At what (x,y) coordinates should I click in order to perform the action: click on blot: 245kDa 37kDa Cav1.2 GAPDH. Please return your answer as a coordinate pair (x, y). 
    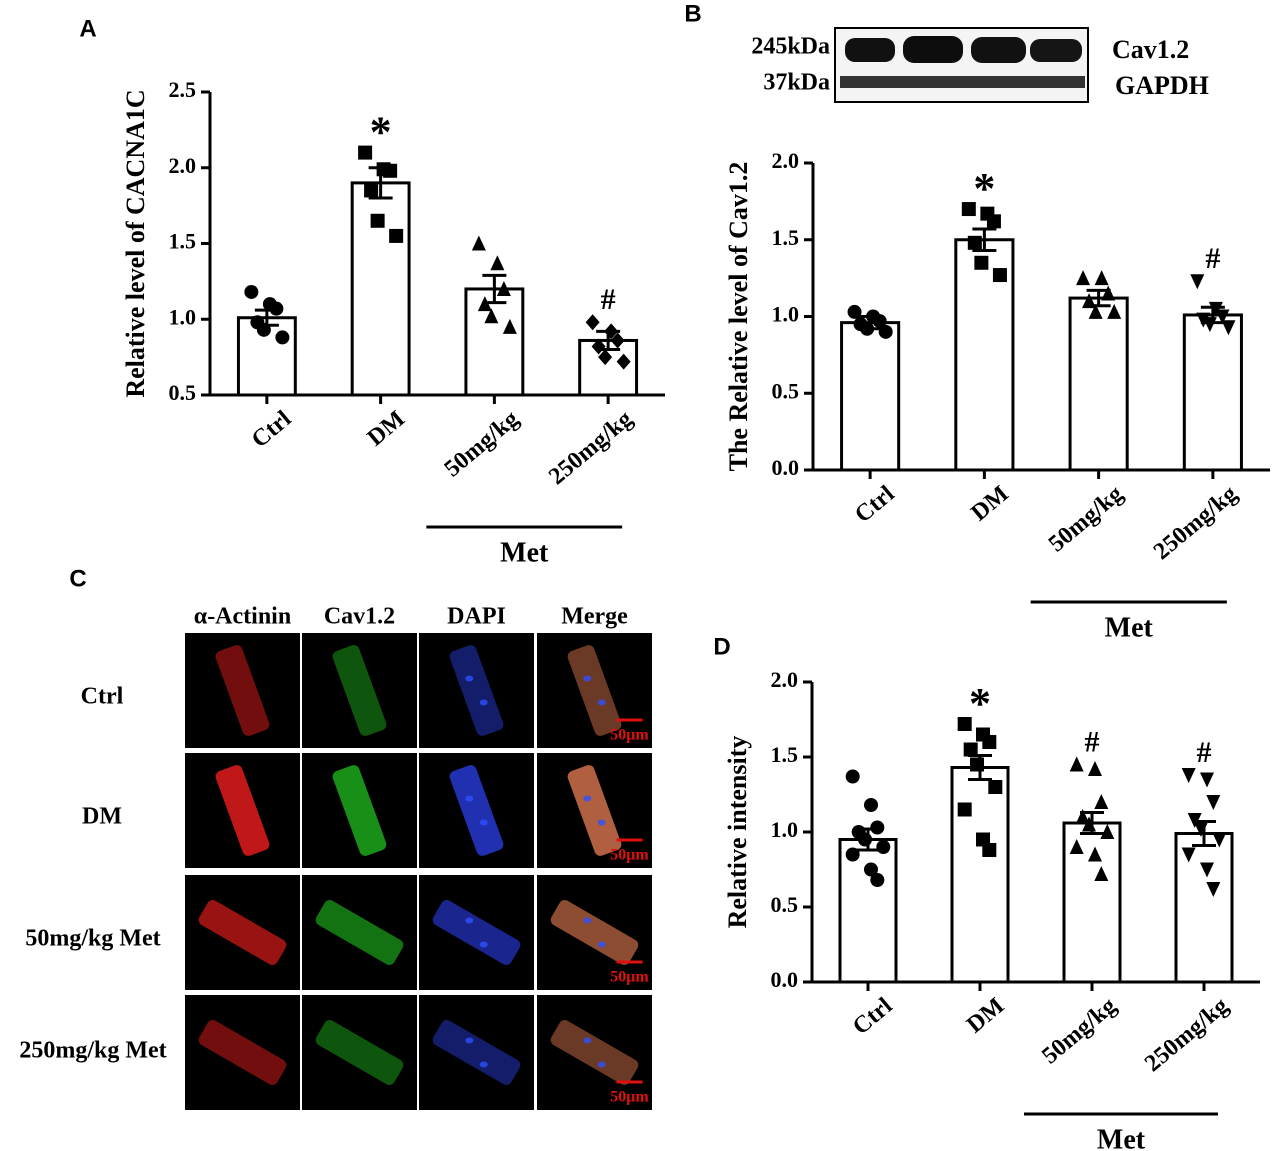
    Looking at the image, I should click on (980, 65).